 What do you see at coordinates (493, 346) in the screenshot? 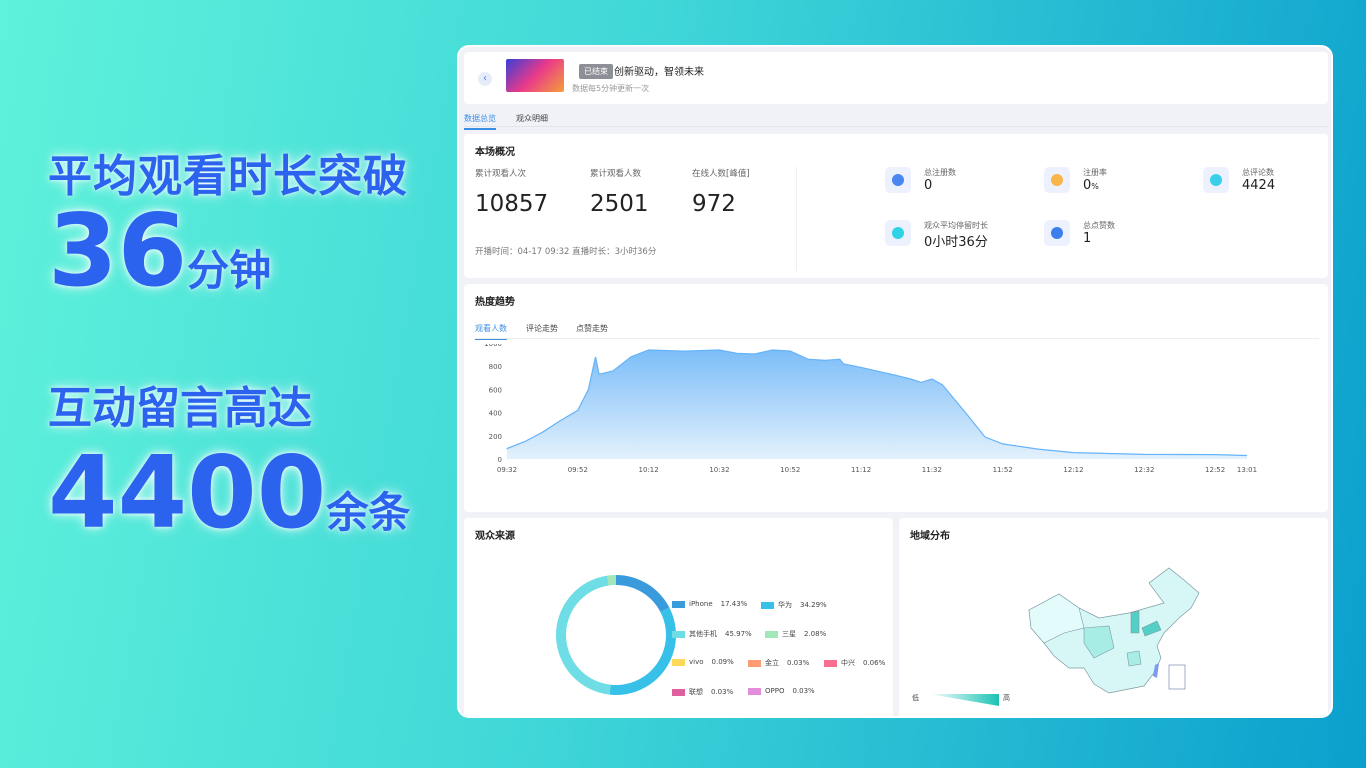
I see `y-tick-label: 1000` at bounding box center [493, 346].